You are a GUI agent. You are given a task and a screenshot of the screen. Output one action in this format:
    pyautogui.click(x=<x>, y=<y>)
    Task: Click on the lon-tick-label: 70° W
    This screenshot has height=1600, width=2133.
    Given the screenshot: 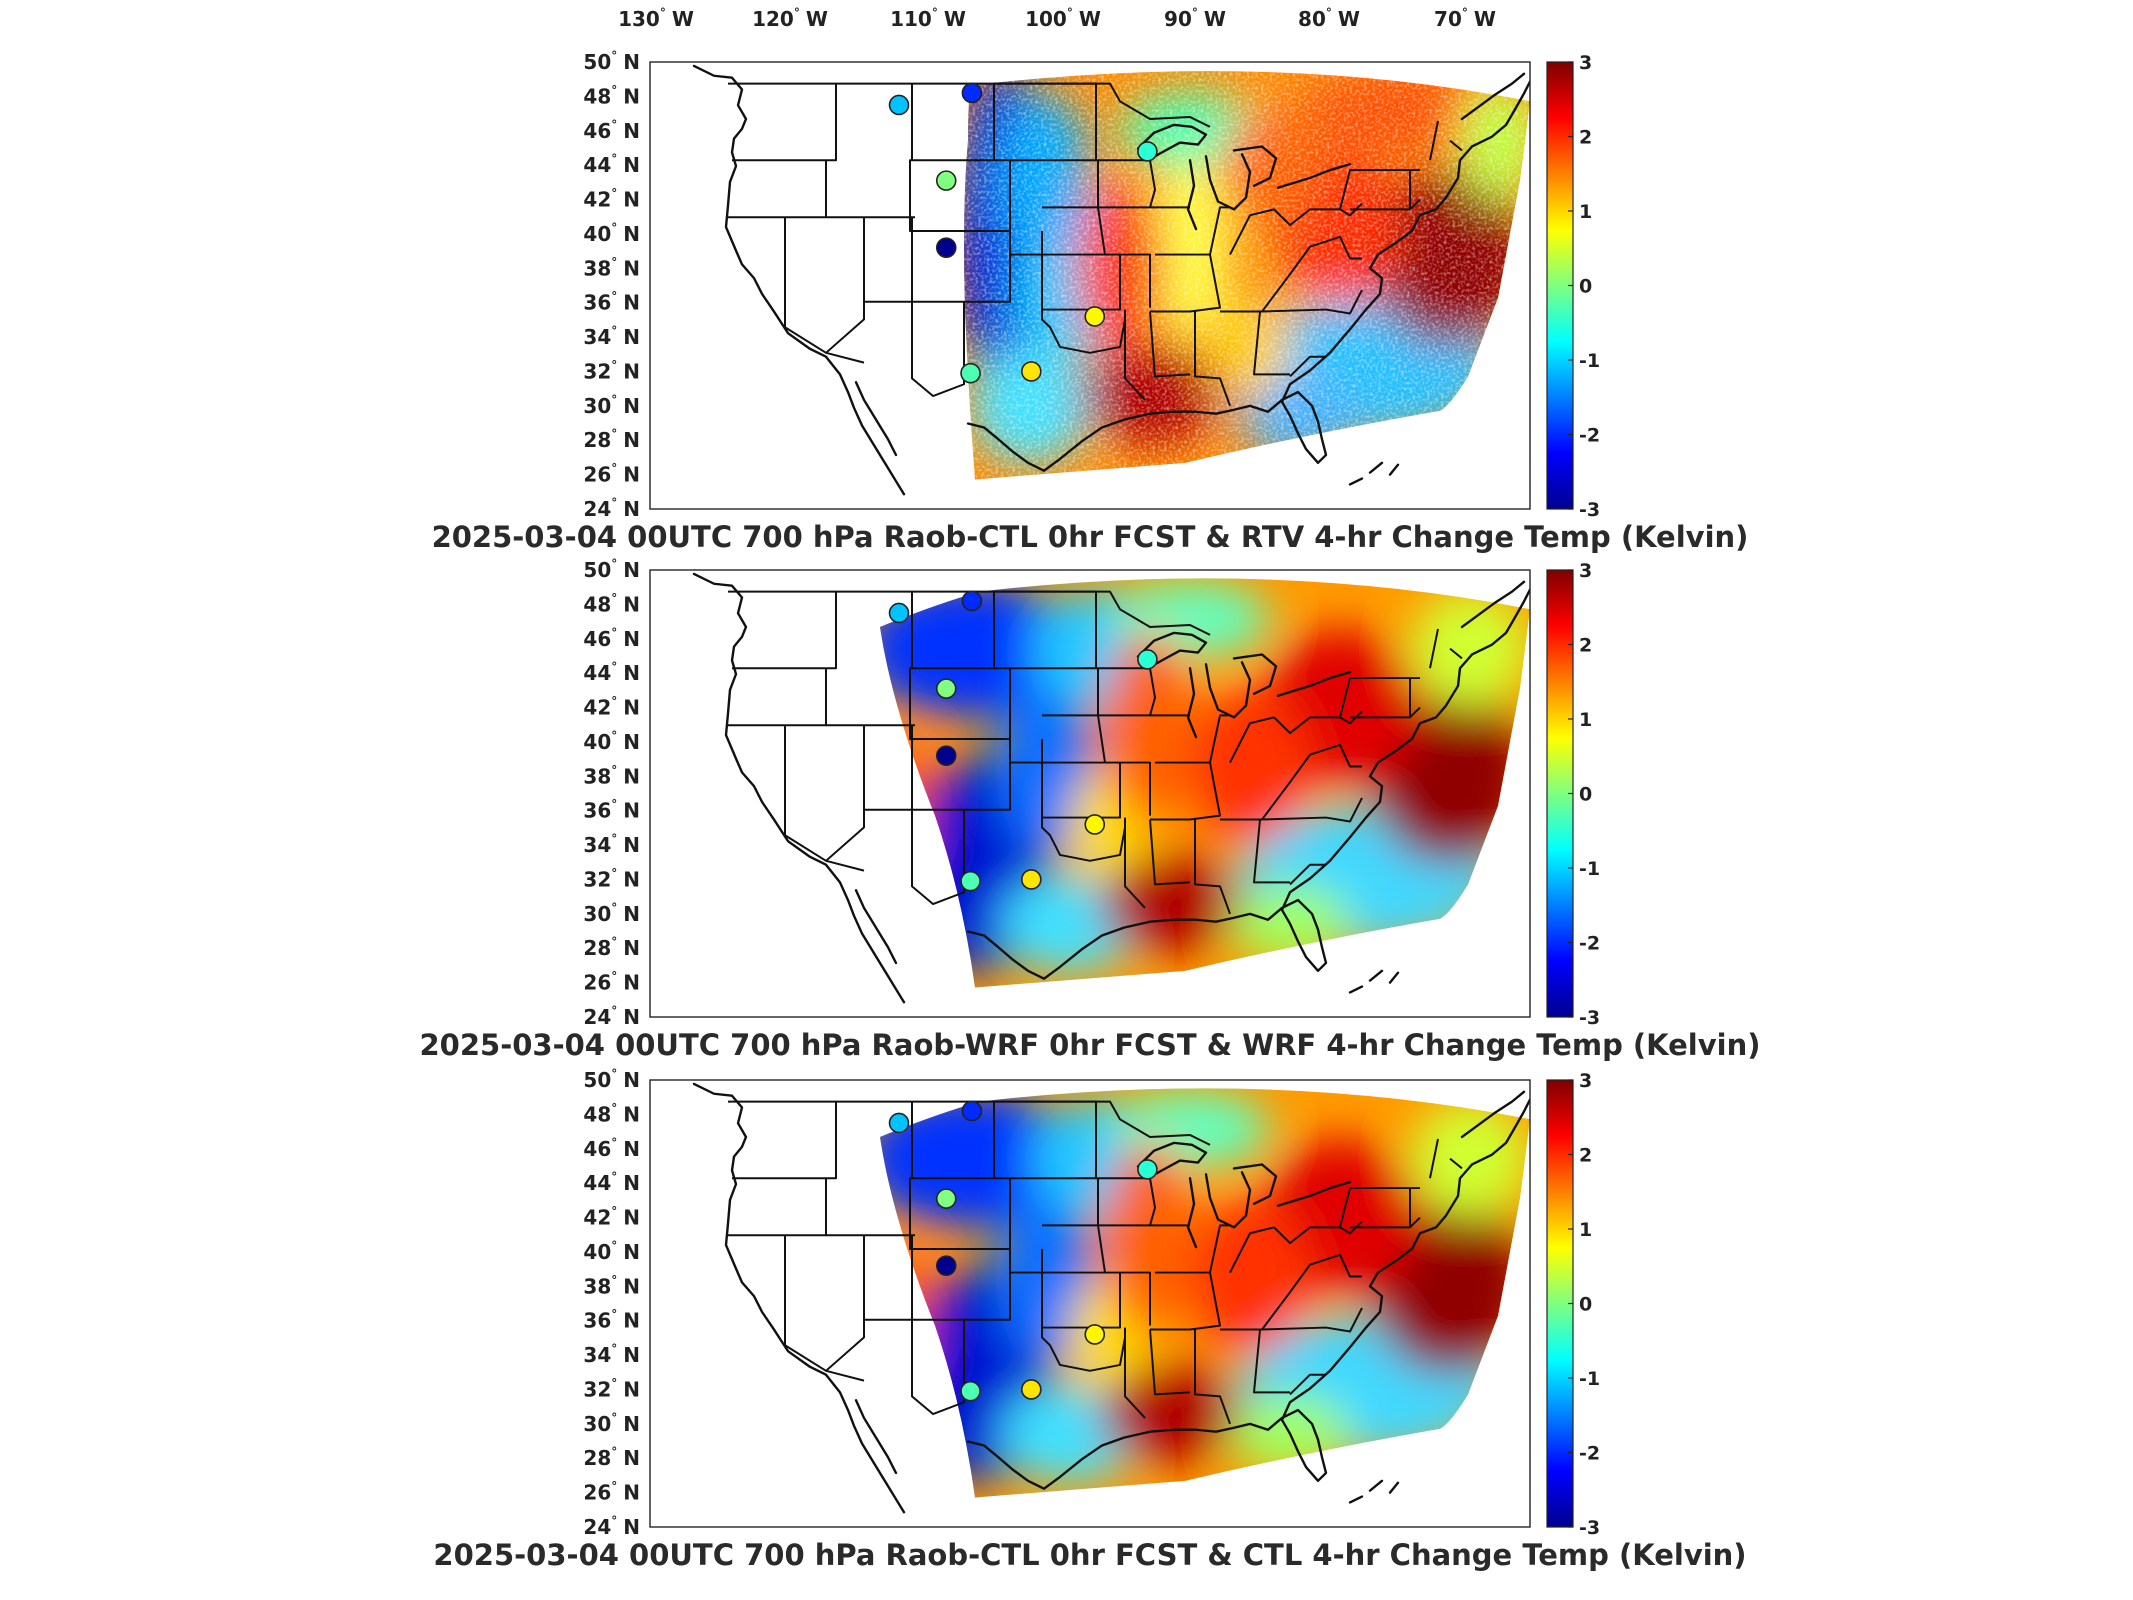 What is the action you would take?
    pyautogui.click(x=1465, y=18)
    